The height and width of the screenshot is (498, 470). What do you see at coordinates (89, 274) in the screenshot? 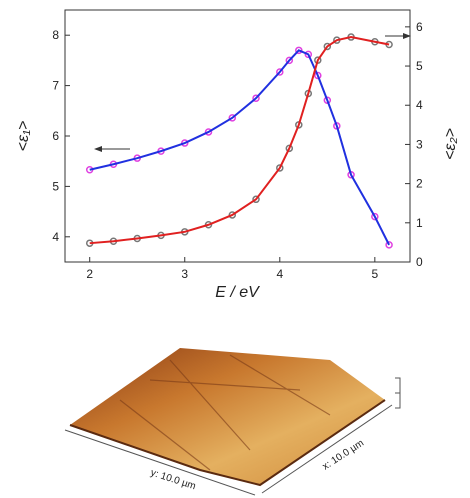
I see `x-tick-label: 2` at bounding box center [89, 274].